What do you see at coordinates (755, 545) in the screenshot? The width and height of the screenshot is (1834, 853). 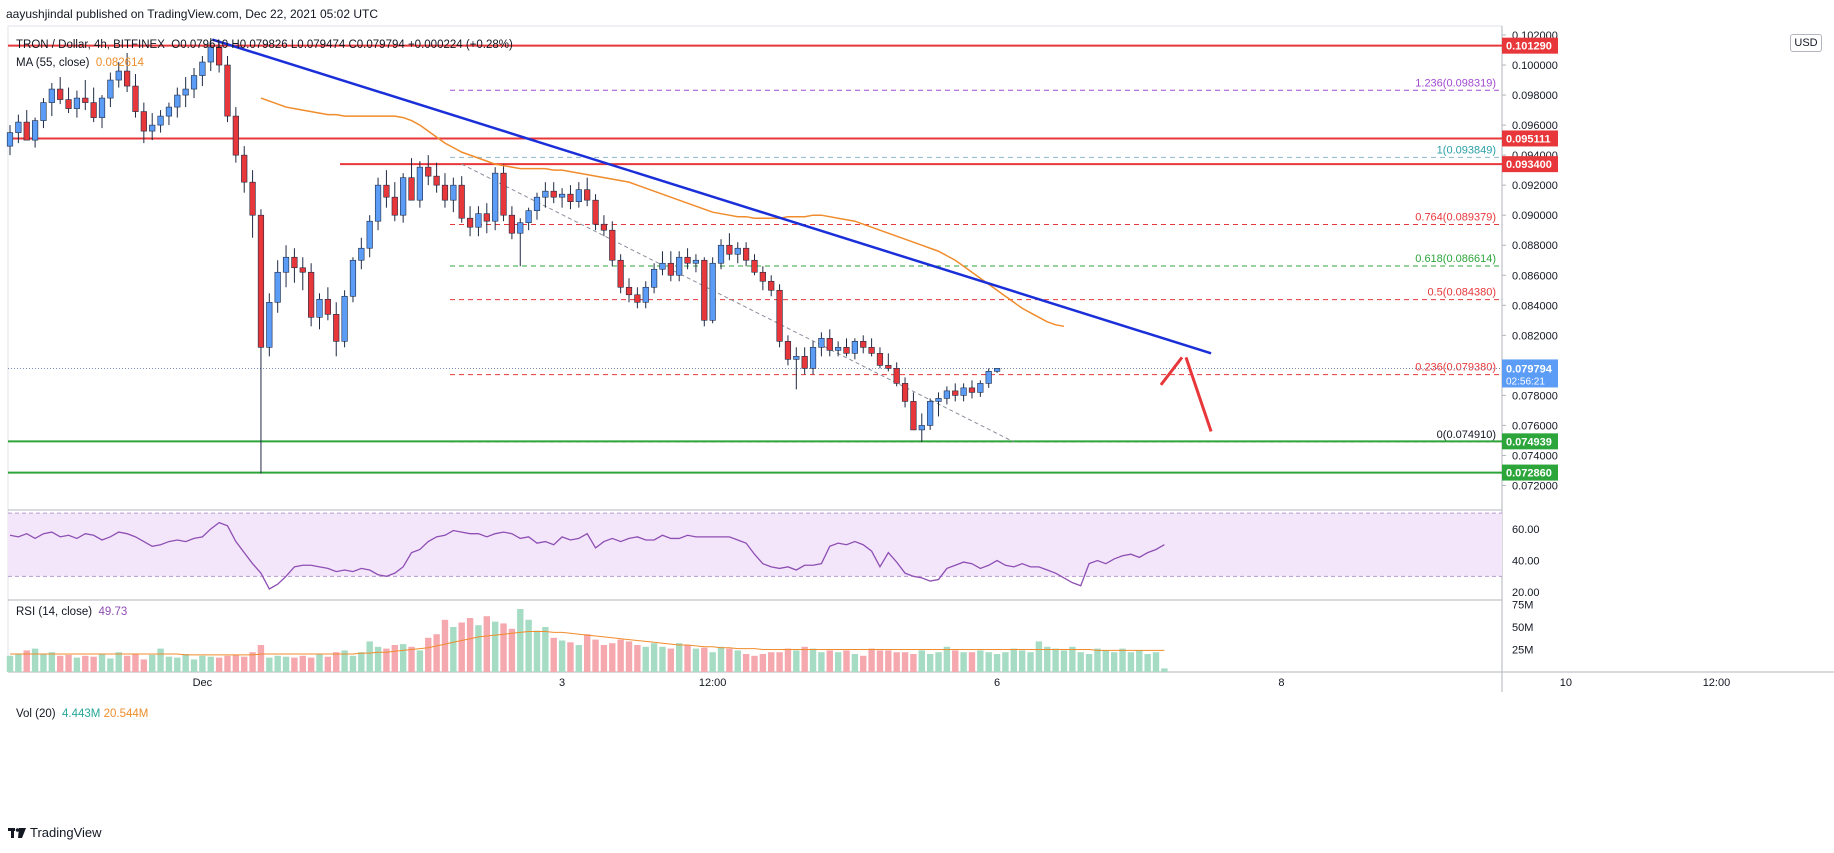 I see `rsi-band` at bounding box center [755, 545].